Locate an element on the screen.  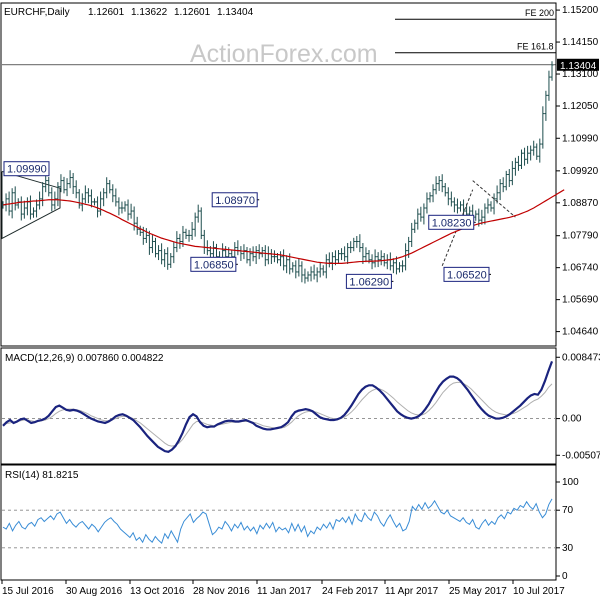
macd-header: MACD(12,26,9) 0.007860 0.004822 is located at coordinates (84, 358).